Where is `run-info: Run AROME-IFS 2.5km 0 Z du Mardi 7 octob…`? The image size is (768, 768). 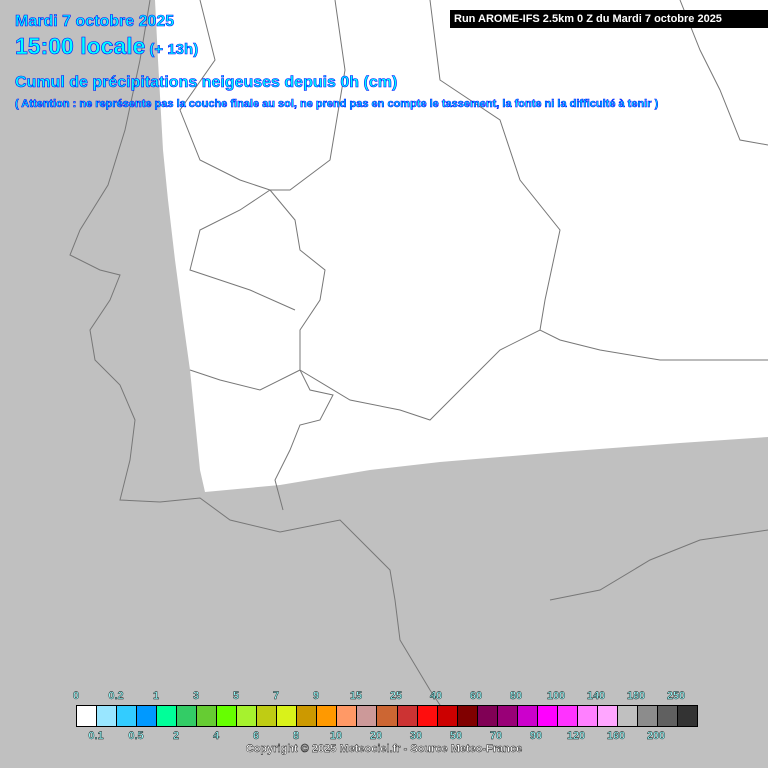 run-info: Run AROME-IFS 2.5km 0 Z du Mardi 7 octob… is located at coordinates (609, 19).